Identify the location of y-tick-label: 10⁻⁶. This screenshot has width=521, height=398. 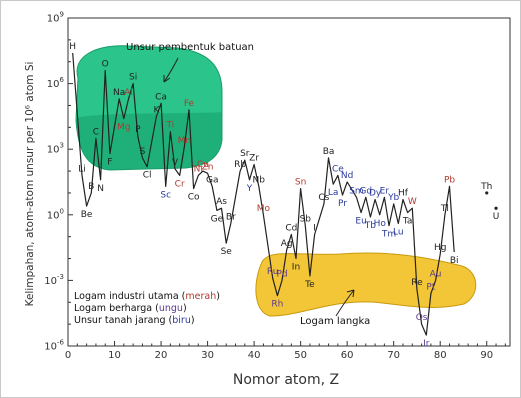
(54, 346).